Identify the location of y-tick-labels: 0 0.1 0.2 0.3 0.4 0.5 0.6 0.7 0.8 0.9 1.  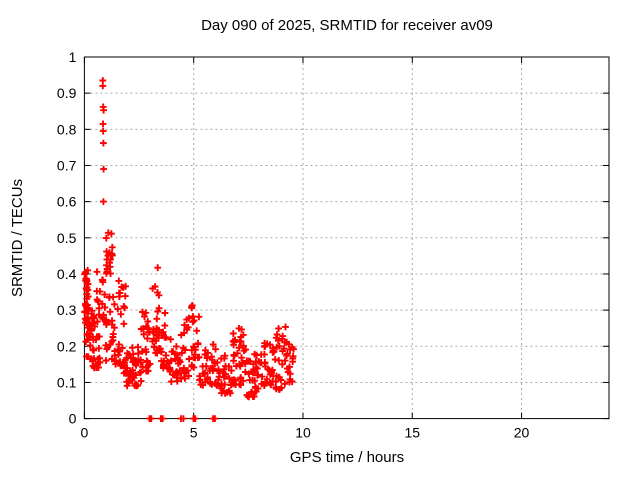
(67, 238).